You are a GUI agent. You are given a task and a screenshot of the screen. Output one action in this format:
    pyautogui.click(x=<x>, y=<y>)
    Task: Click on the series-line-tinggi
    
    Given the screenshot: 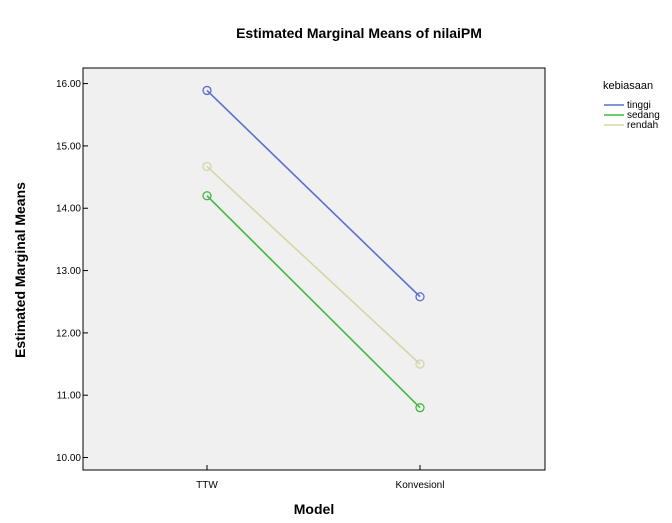 What is the action you would take?
    pyautogui.click(x=313, y=193)
    